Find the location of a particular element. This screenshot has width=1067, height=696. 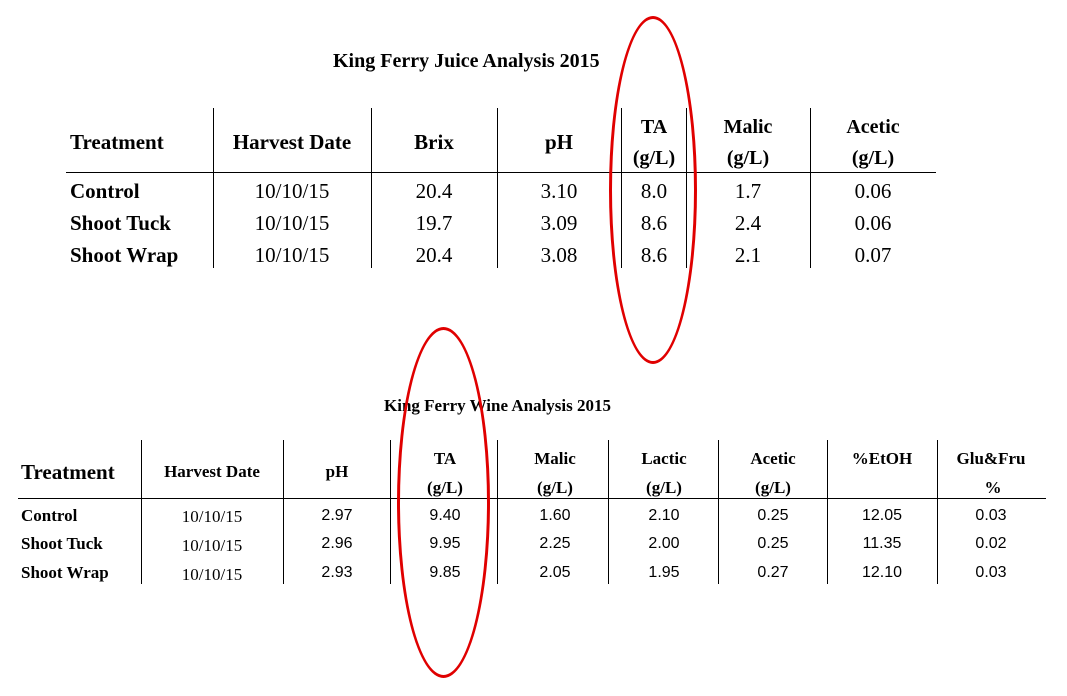

juice-row-brix: 19.7 is located at coordinates (434, 223).